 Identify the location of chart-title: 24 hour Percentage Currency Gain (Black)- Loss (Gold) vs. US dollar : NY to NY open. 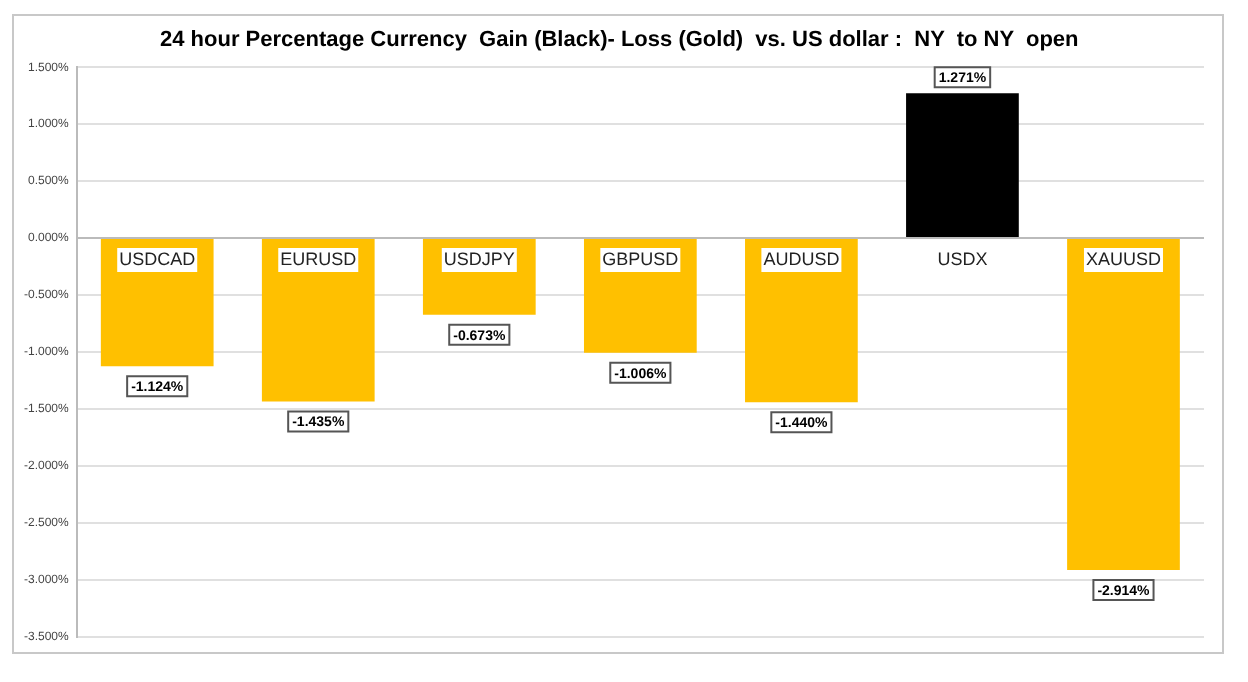
(619, 40).